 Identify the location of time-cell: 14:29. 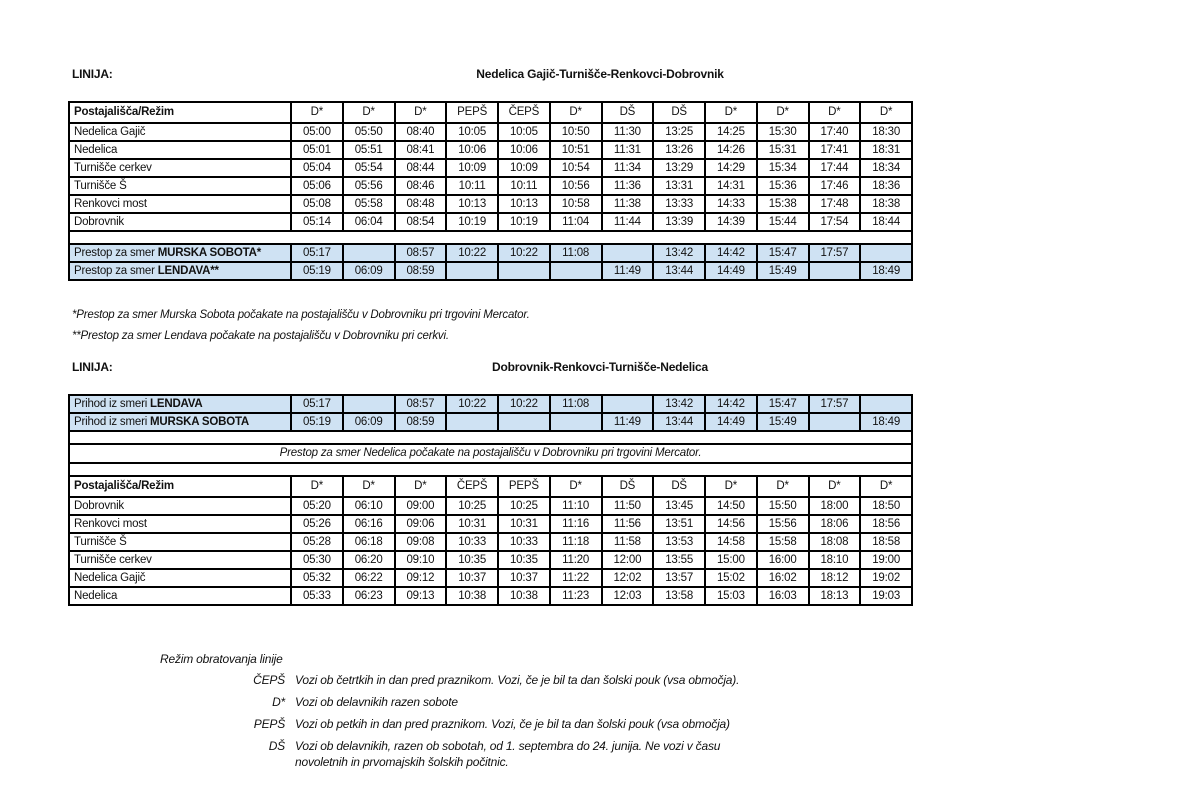
(731, 168).